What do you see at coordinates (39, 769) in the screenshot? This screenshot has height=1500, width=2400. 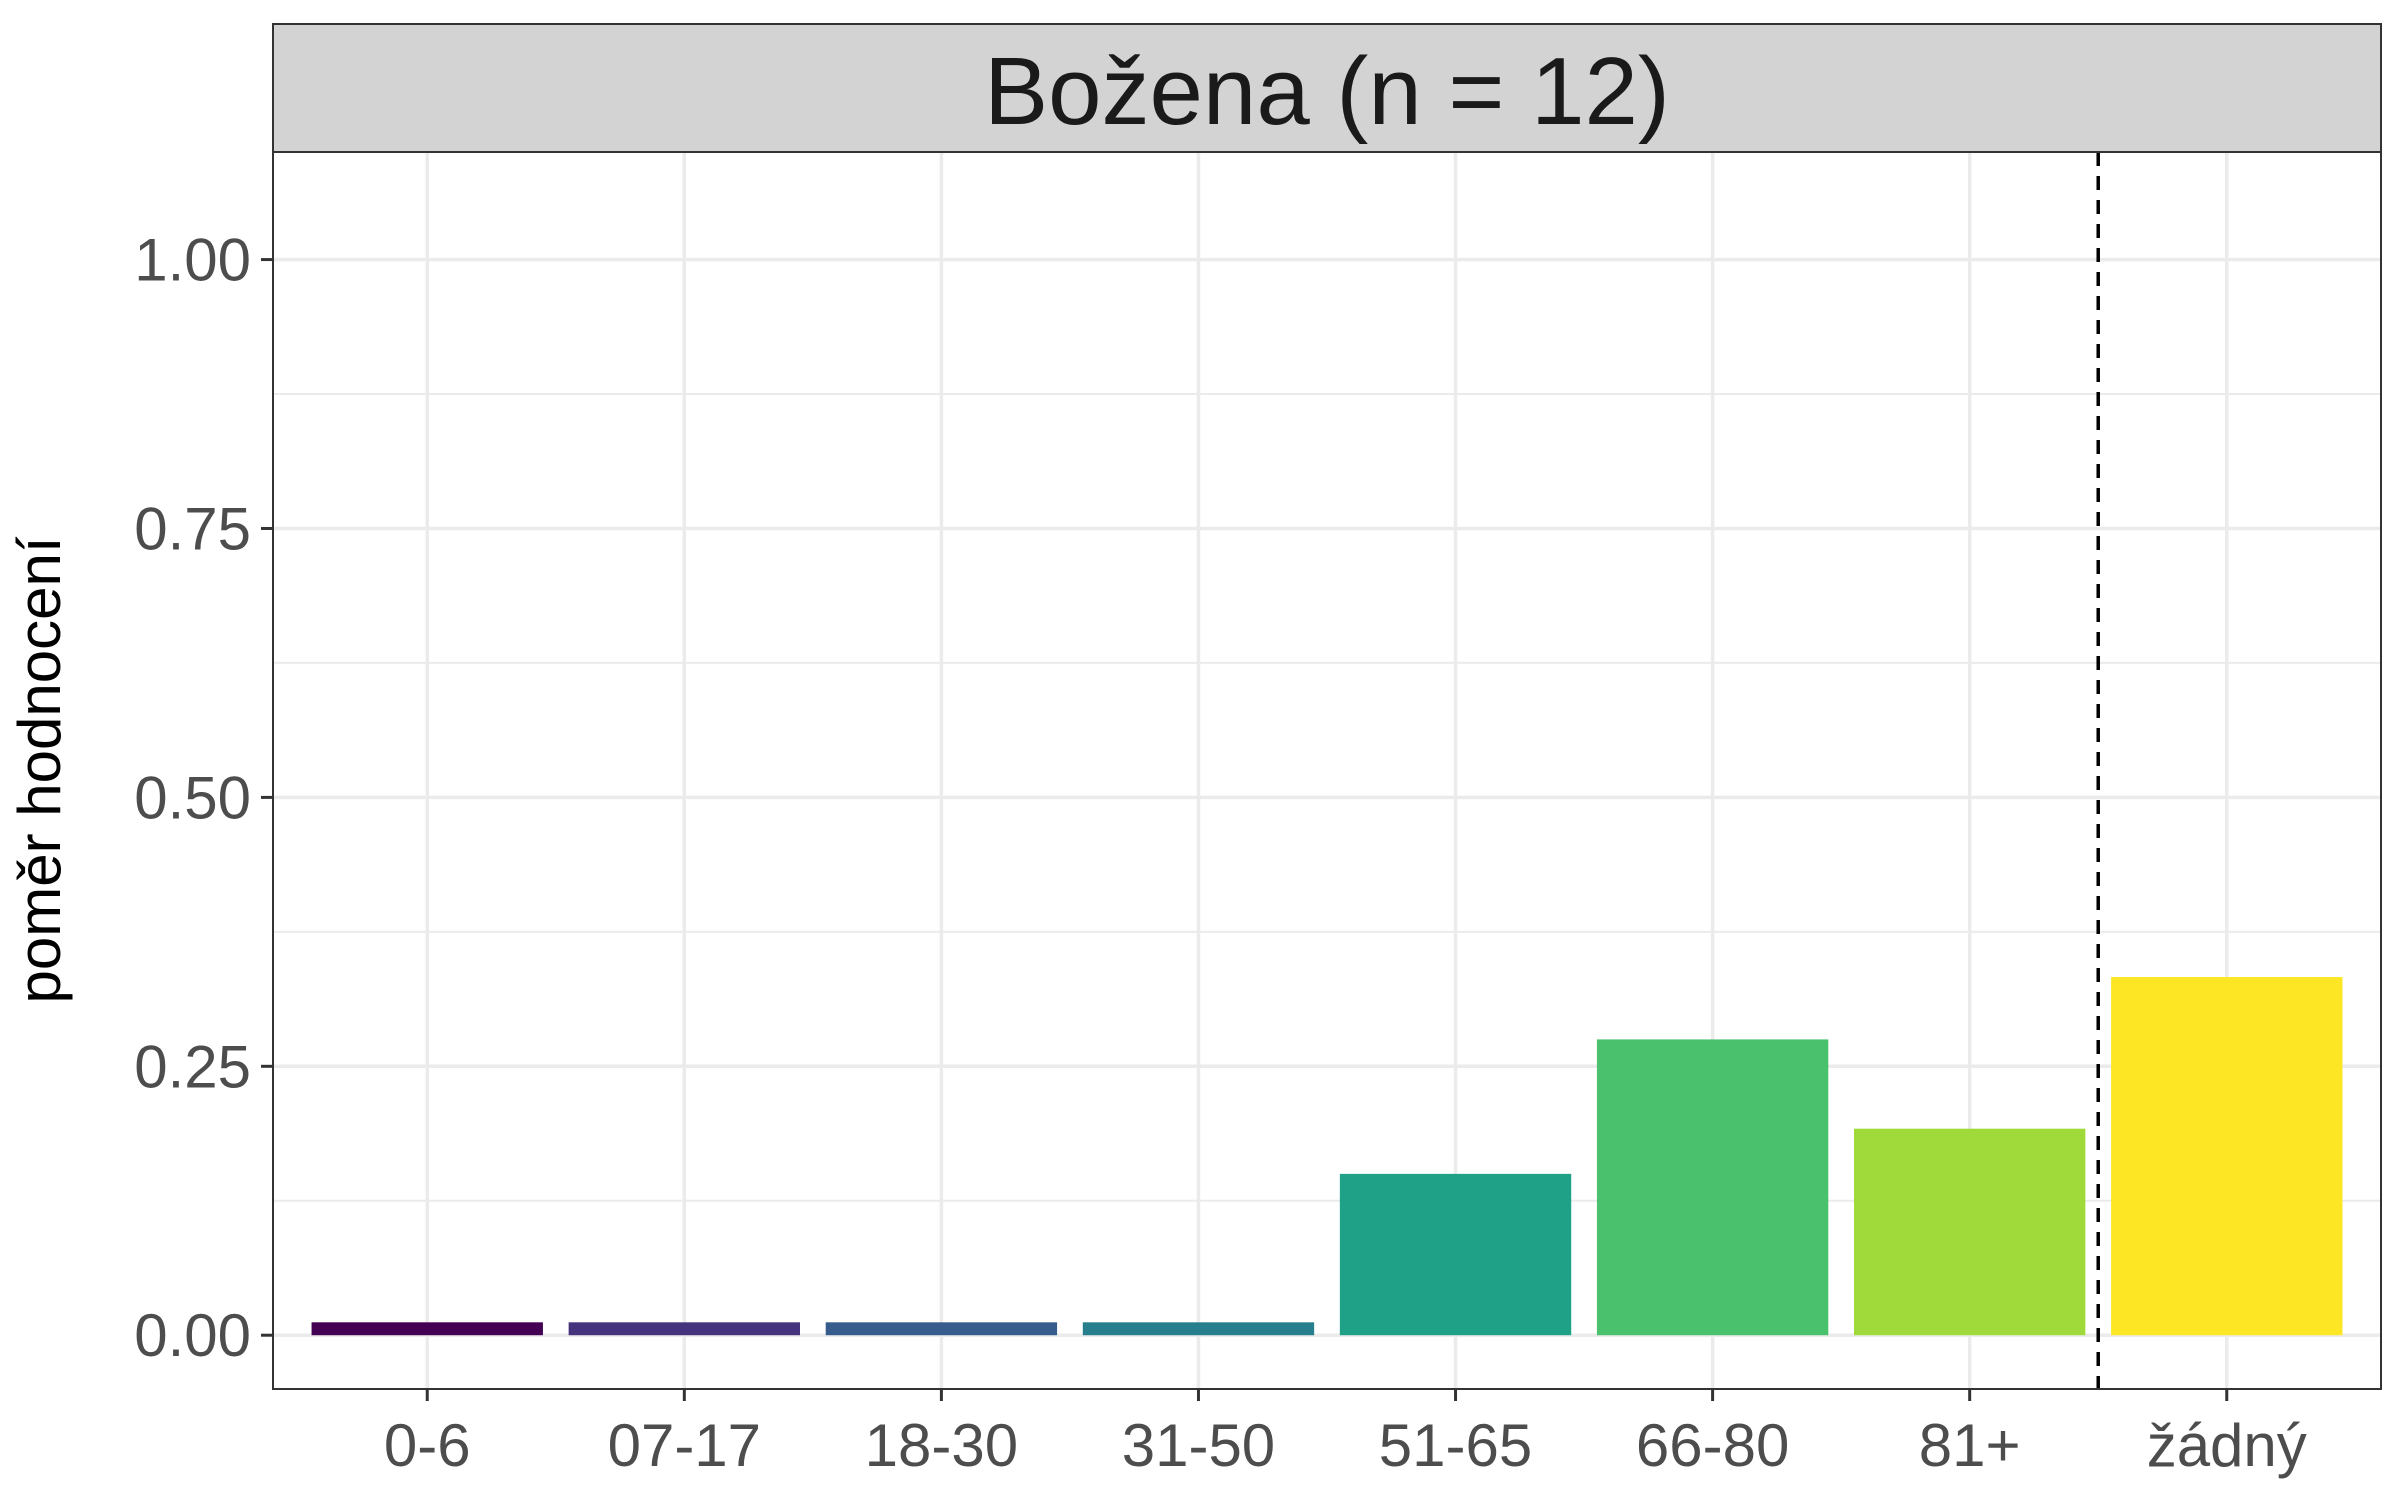 I see `y-axis-title: poměr hodnocení` at bounding box center [39, 769].